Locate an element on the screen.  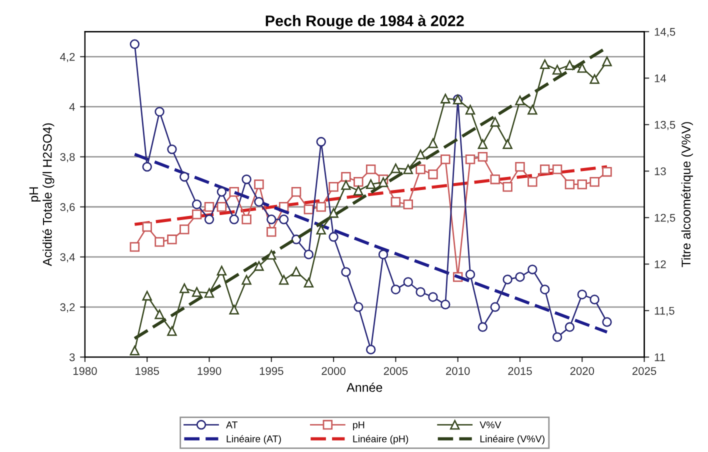
y2-tick-label: 11 is located at coordinates (659, 357).